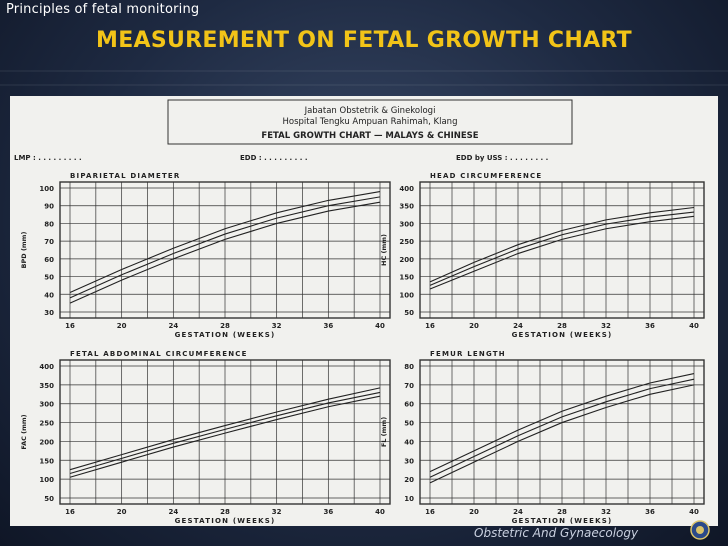 The image size is (728, 546). I want to click on y-axis-label: FL (mm), so click(384, 432).